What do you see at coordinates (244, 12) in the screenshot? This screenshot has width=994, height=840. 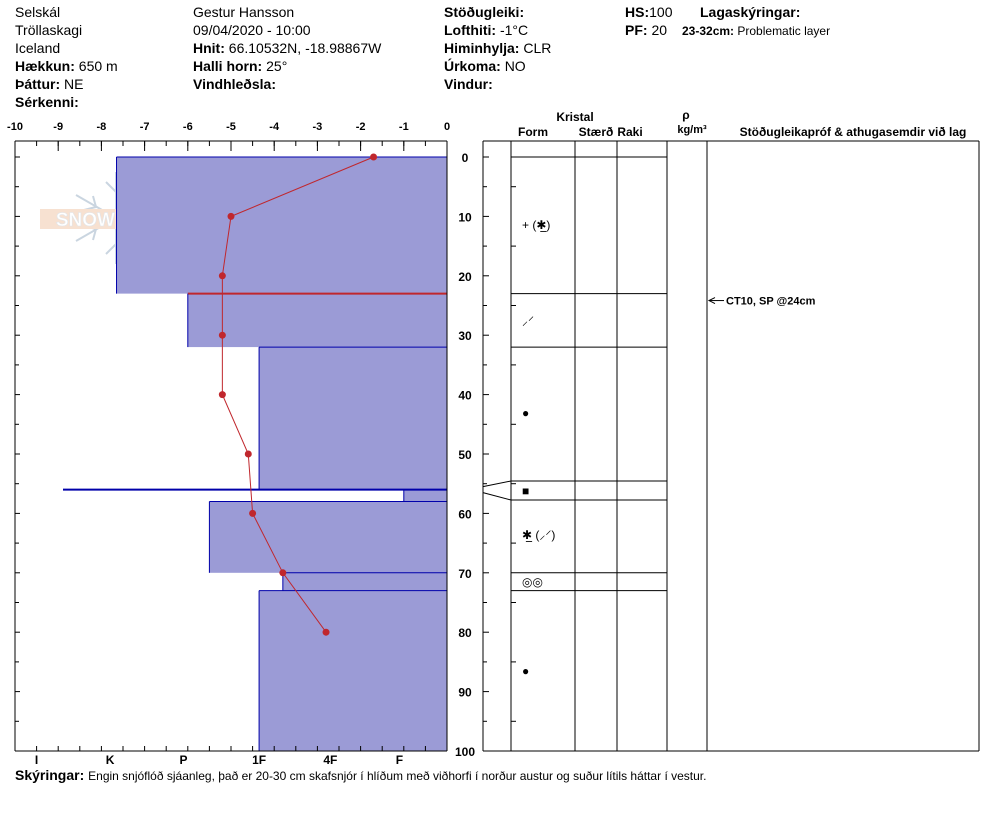 I see `observer: Gestur Hansson` at bounding box center [244, 12].